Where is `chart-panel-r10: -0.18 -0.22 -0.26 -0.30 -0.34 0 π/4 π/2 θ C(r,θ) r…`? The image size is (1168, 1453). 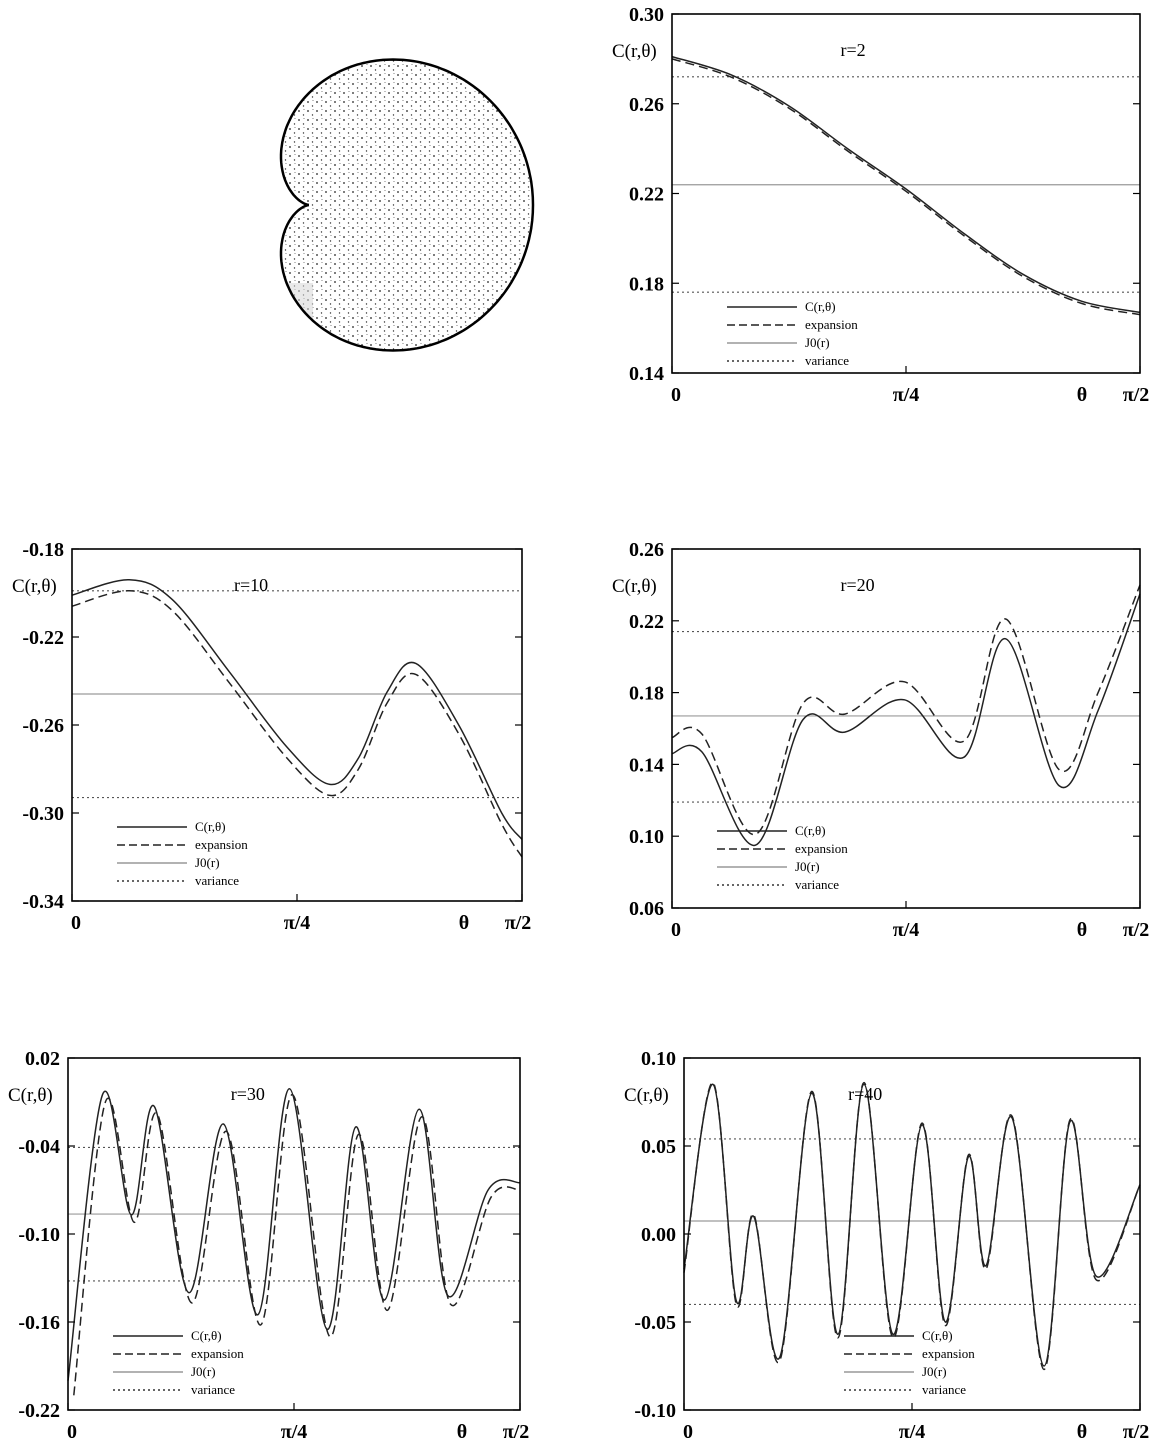 chart-panel-r10: -0.18 -0.22 -0.26 -0.30 -0.34 0 π/4 π/2 θ C(r,θ) r… is located at coordinates (271, 736).